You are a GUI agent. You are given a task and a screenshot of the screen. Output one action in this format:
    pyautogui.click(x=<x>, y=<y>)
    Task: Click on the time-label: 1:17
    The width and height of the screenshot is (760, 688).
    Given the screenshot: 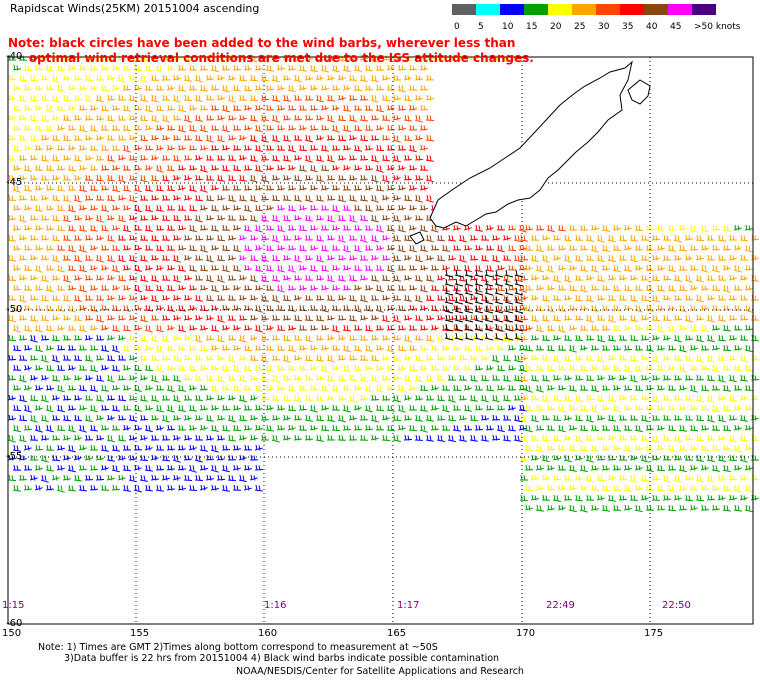 What is the action you would take?
    pyautogui.click(x=408, y=605)
    